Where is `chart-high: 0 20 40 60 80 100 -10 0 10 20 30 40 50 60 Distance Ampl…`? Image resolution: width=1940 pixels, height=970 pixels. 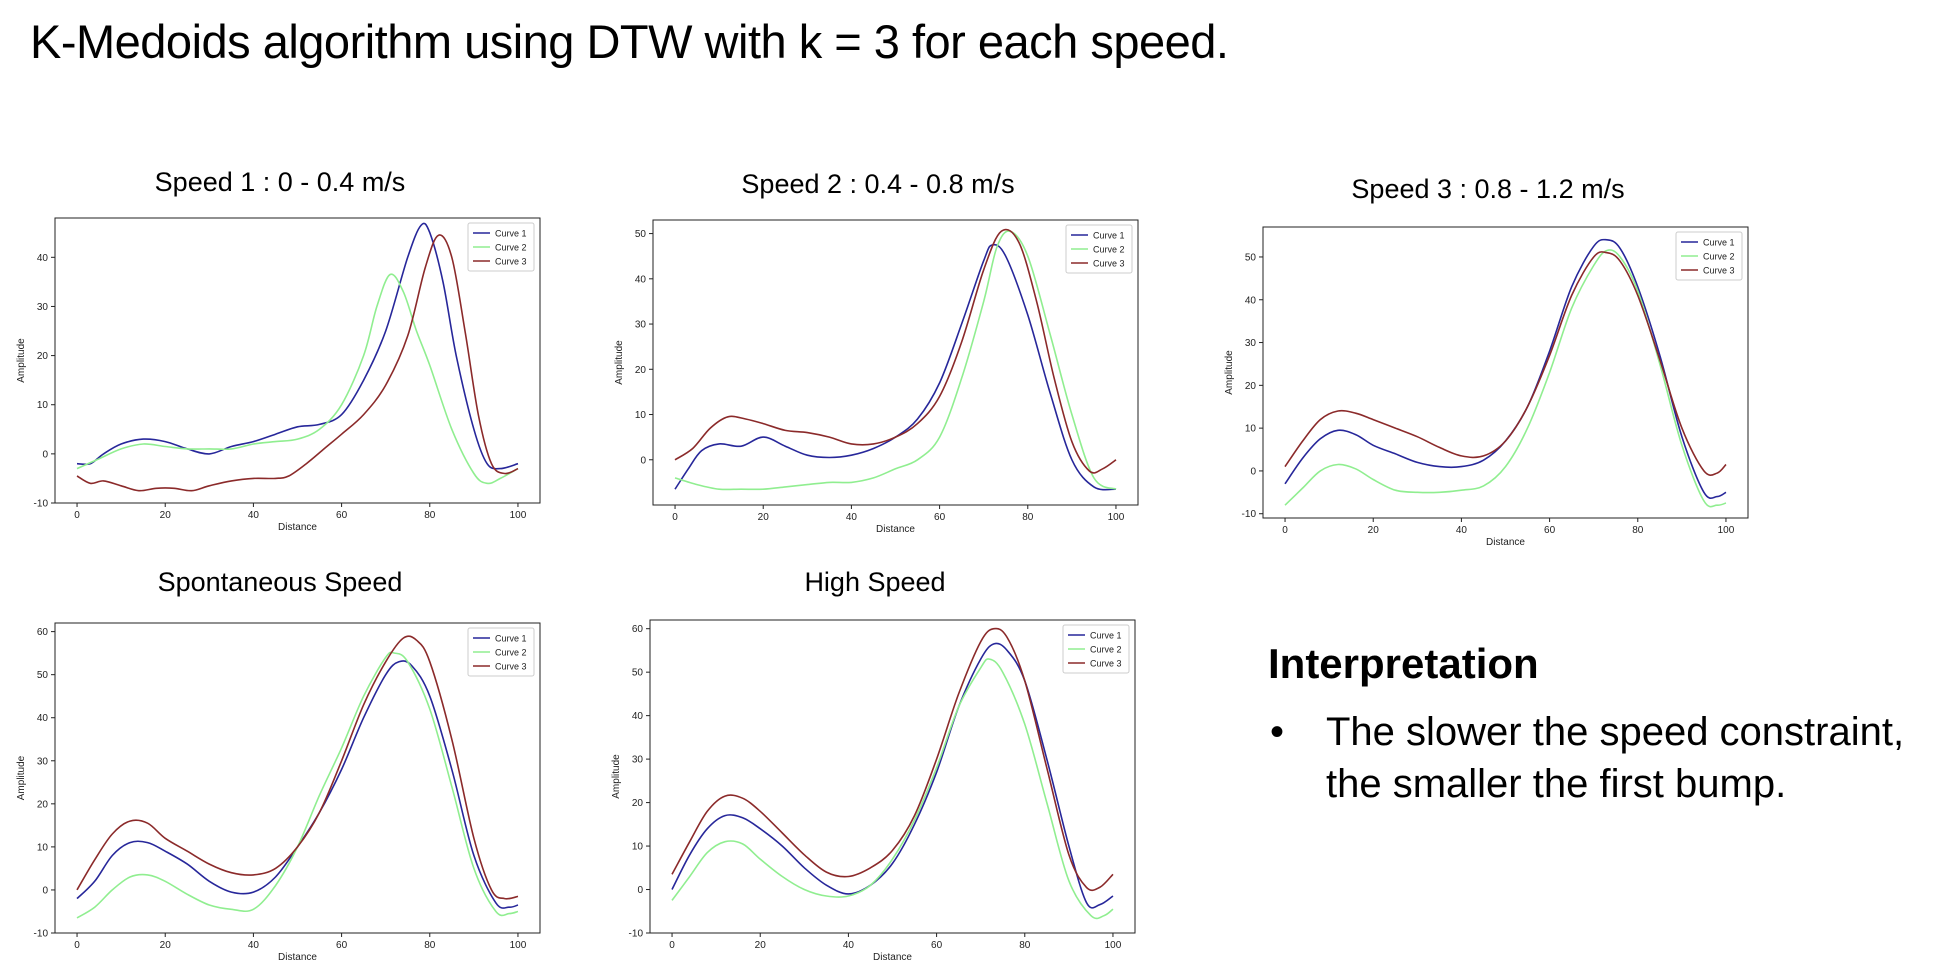
chart-high: 0 20 40 60 80 100 -10 0 10 20 30 40 50 60 Distance Ampl… is located at coordinates (873, 791).